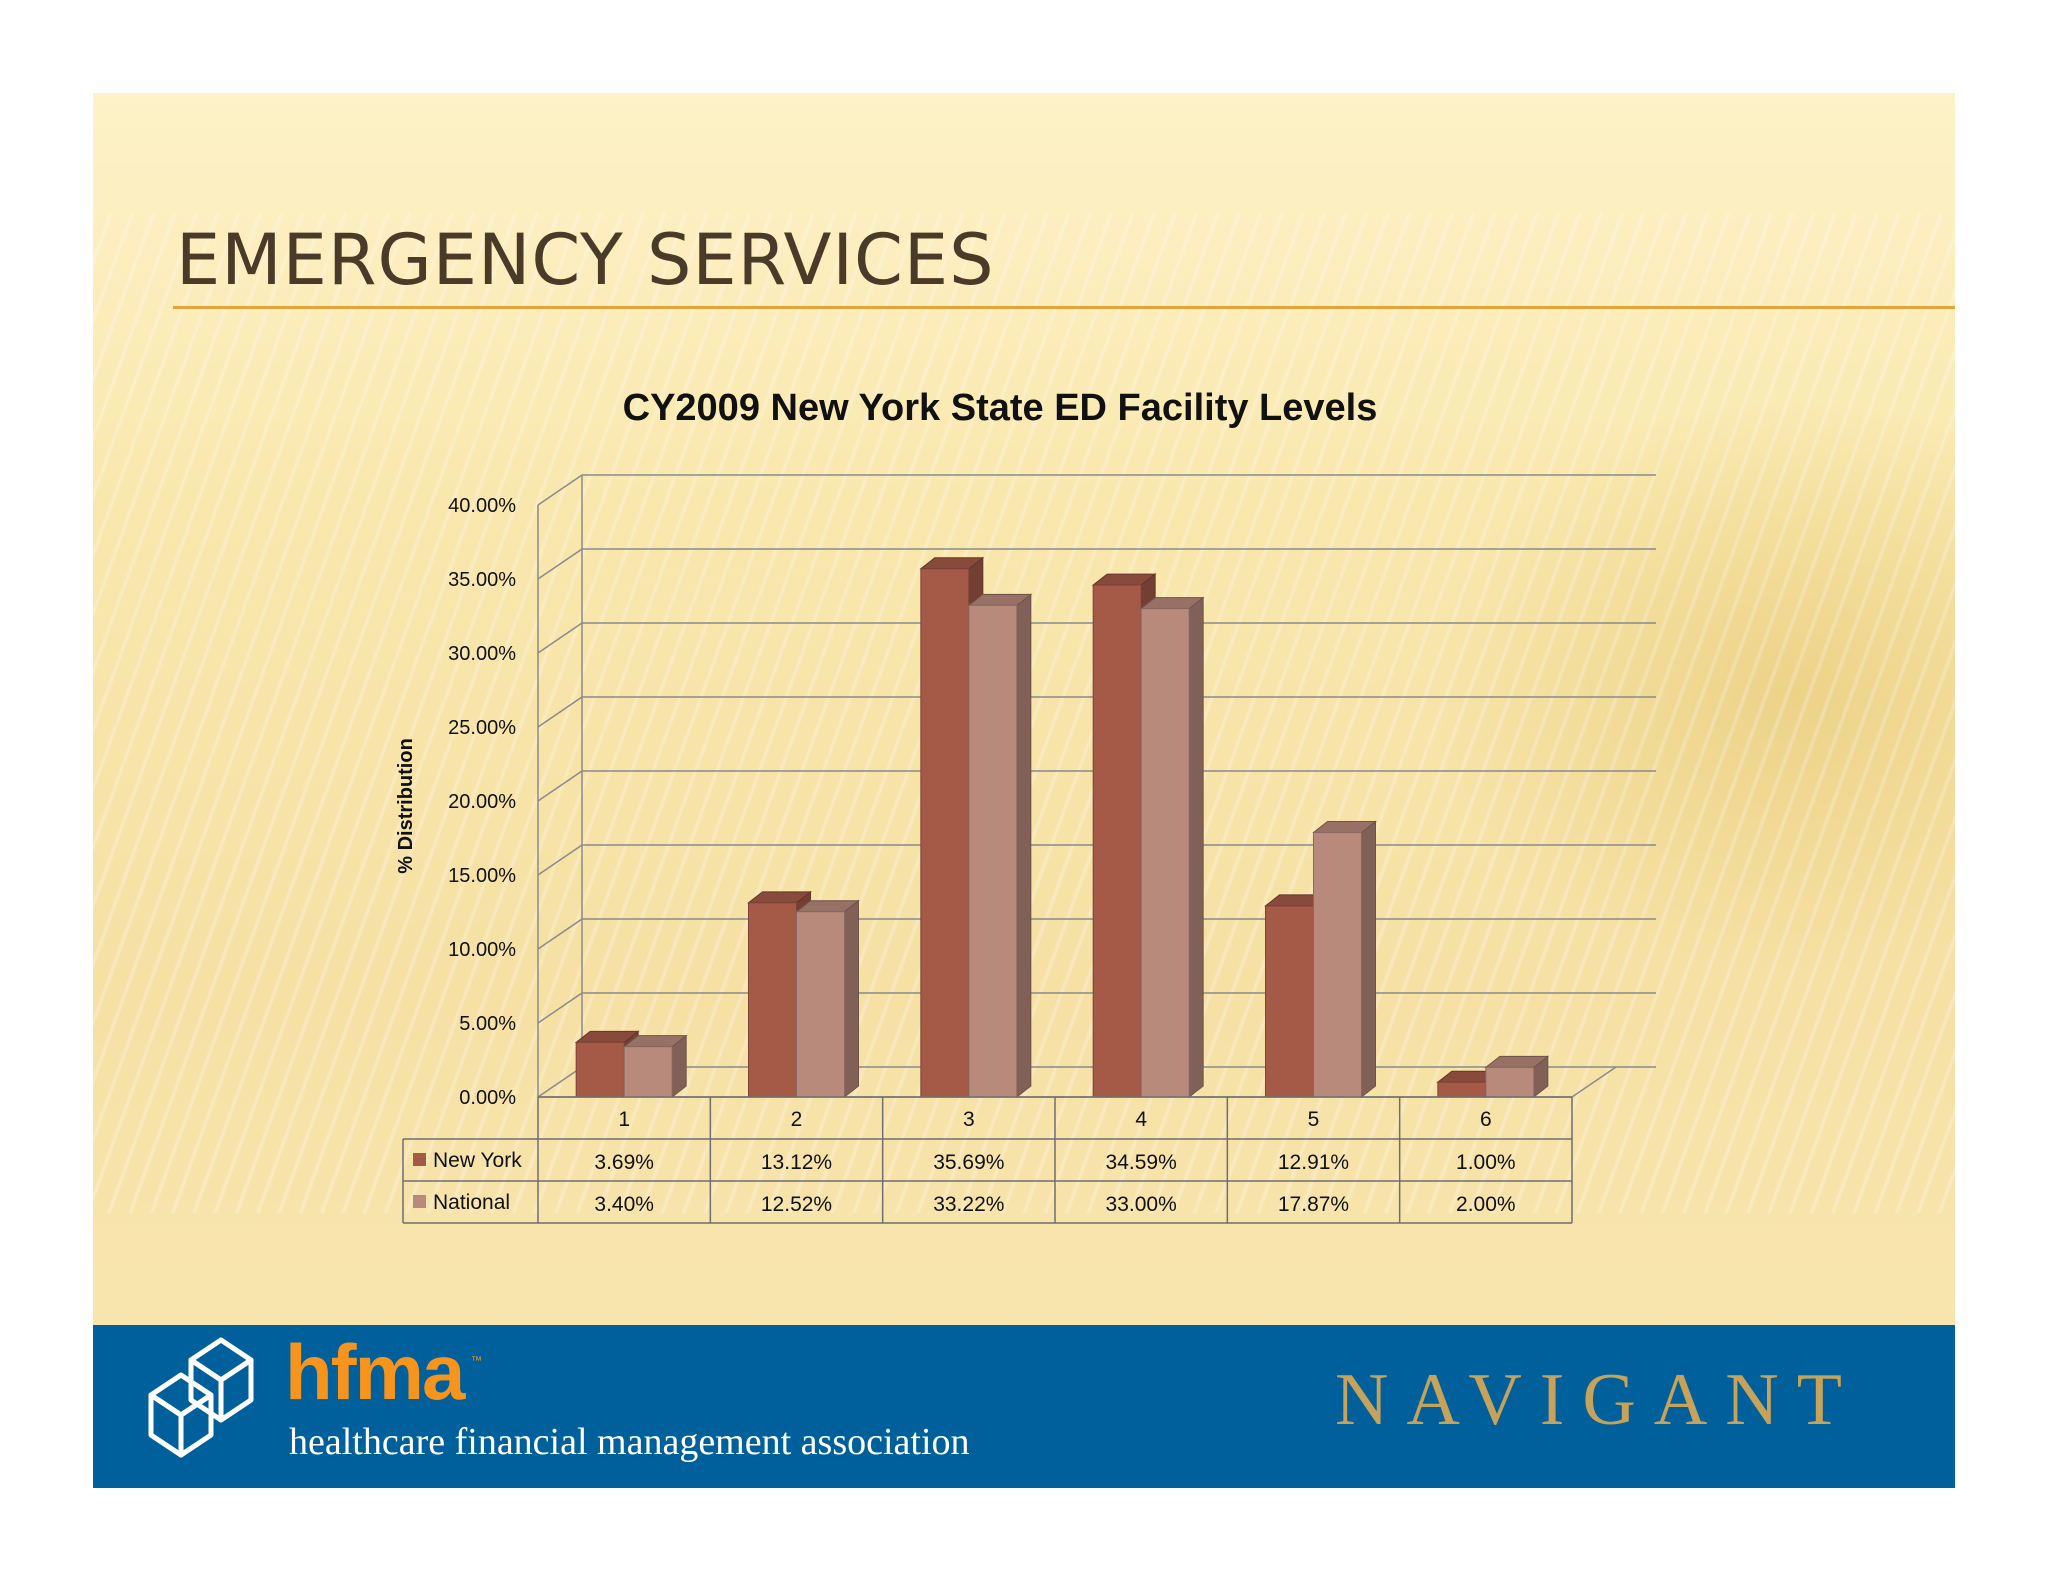 Image resolution: width=2048 pixels, height=1582 pixels. What do you see at coordinates (482, 506) in the screenshot?
I see `y-tick-label: 40.00%` at bounding box center [482, 506].